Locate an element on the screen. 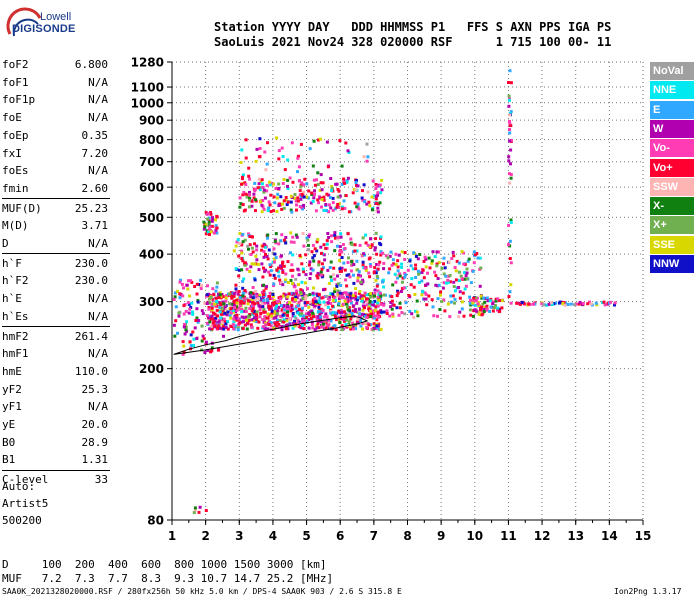  x-tick-label: 15 is located at coordinates (643, 536).